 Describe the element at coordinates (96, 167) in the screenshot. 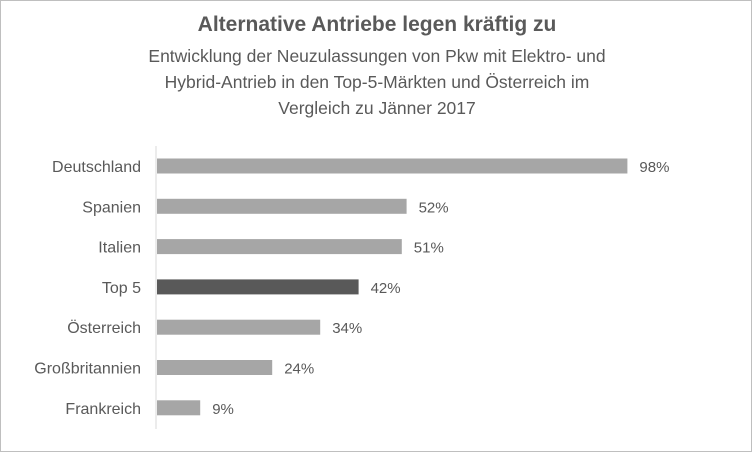

I see `category-label-deutschland: Deutschland` at that location.